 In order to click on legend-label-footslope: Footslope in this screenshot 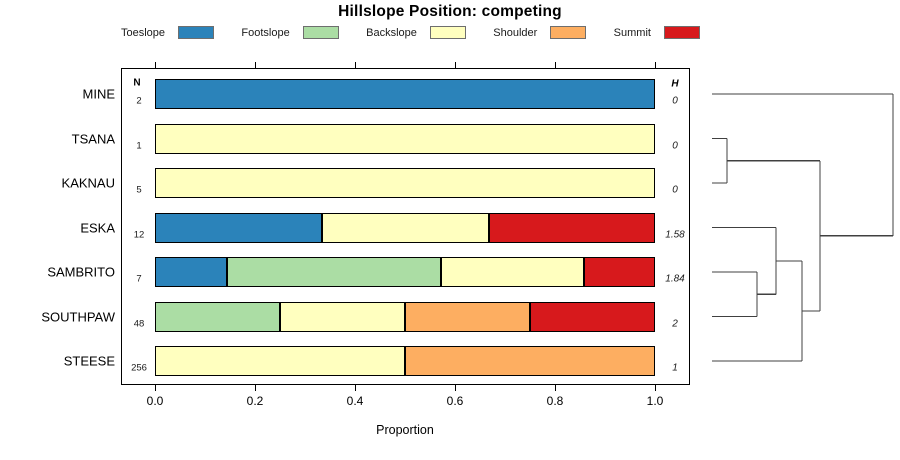, I will do `click(265, 32)`.